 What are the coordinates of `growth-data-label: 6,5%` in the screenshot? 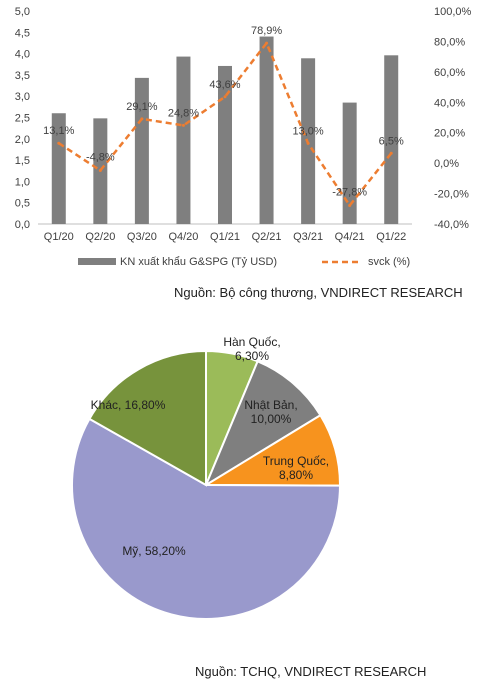 It's located at (391, 141).